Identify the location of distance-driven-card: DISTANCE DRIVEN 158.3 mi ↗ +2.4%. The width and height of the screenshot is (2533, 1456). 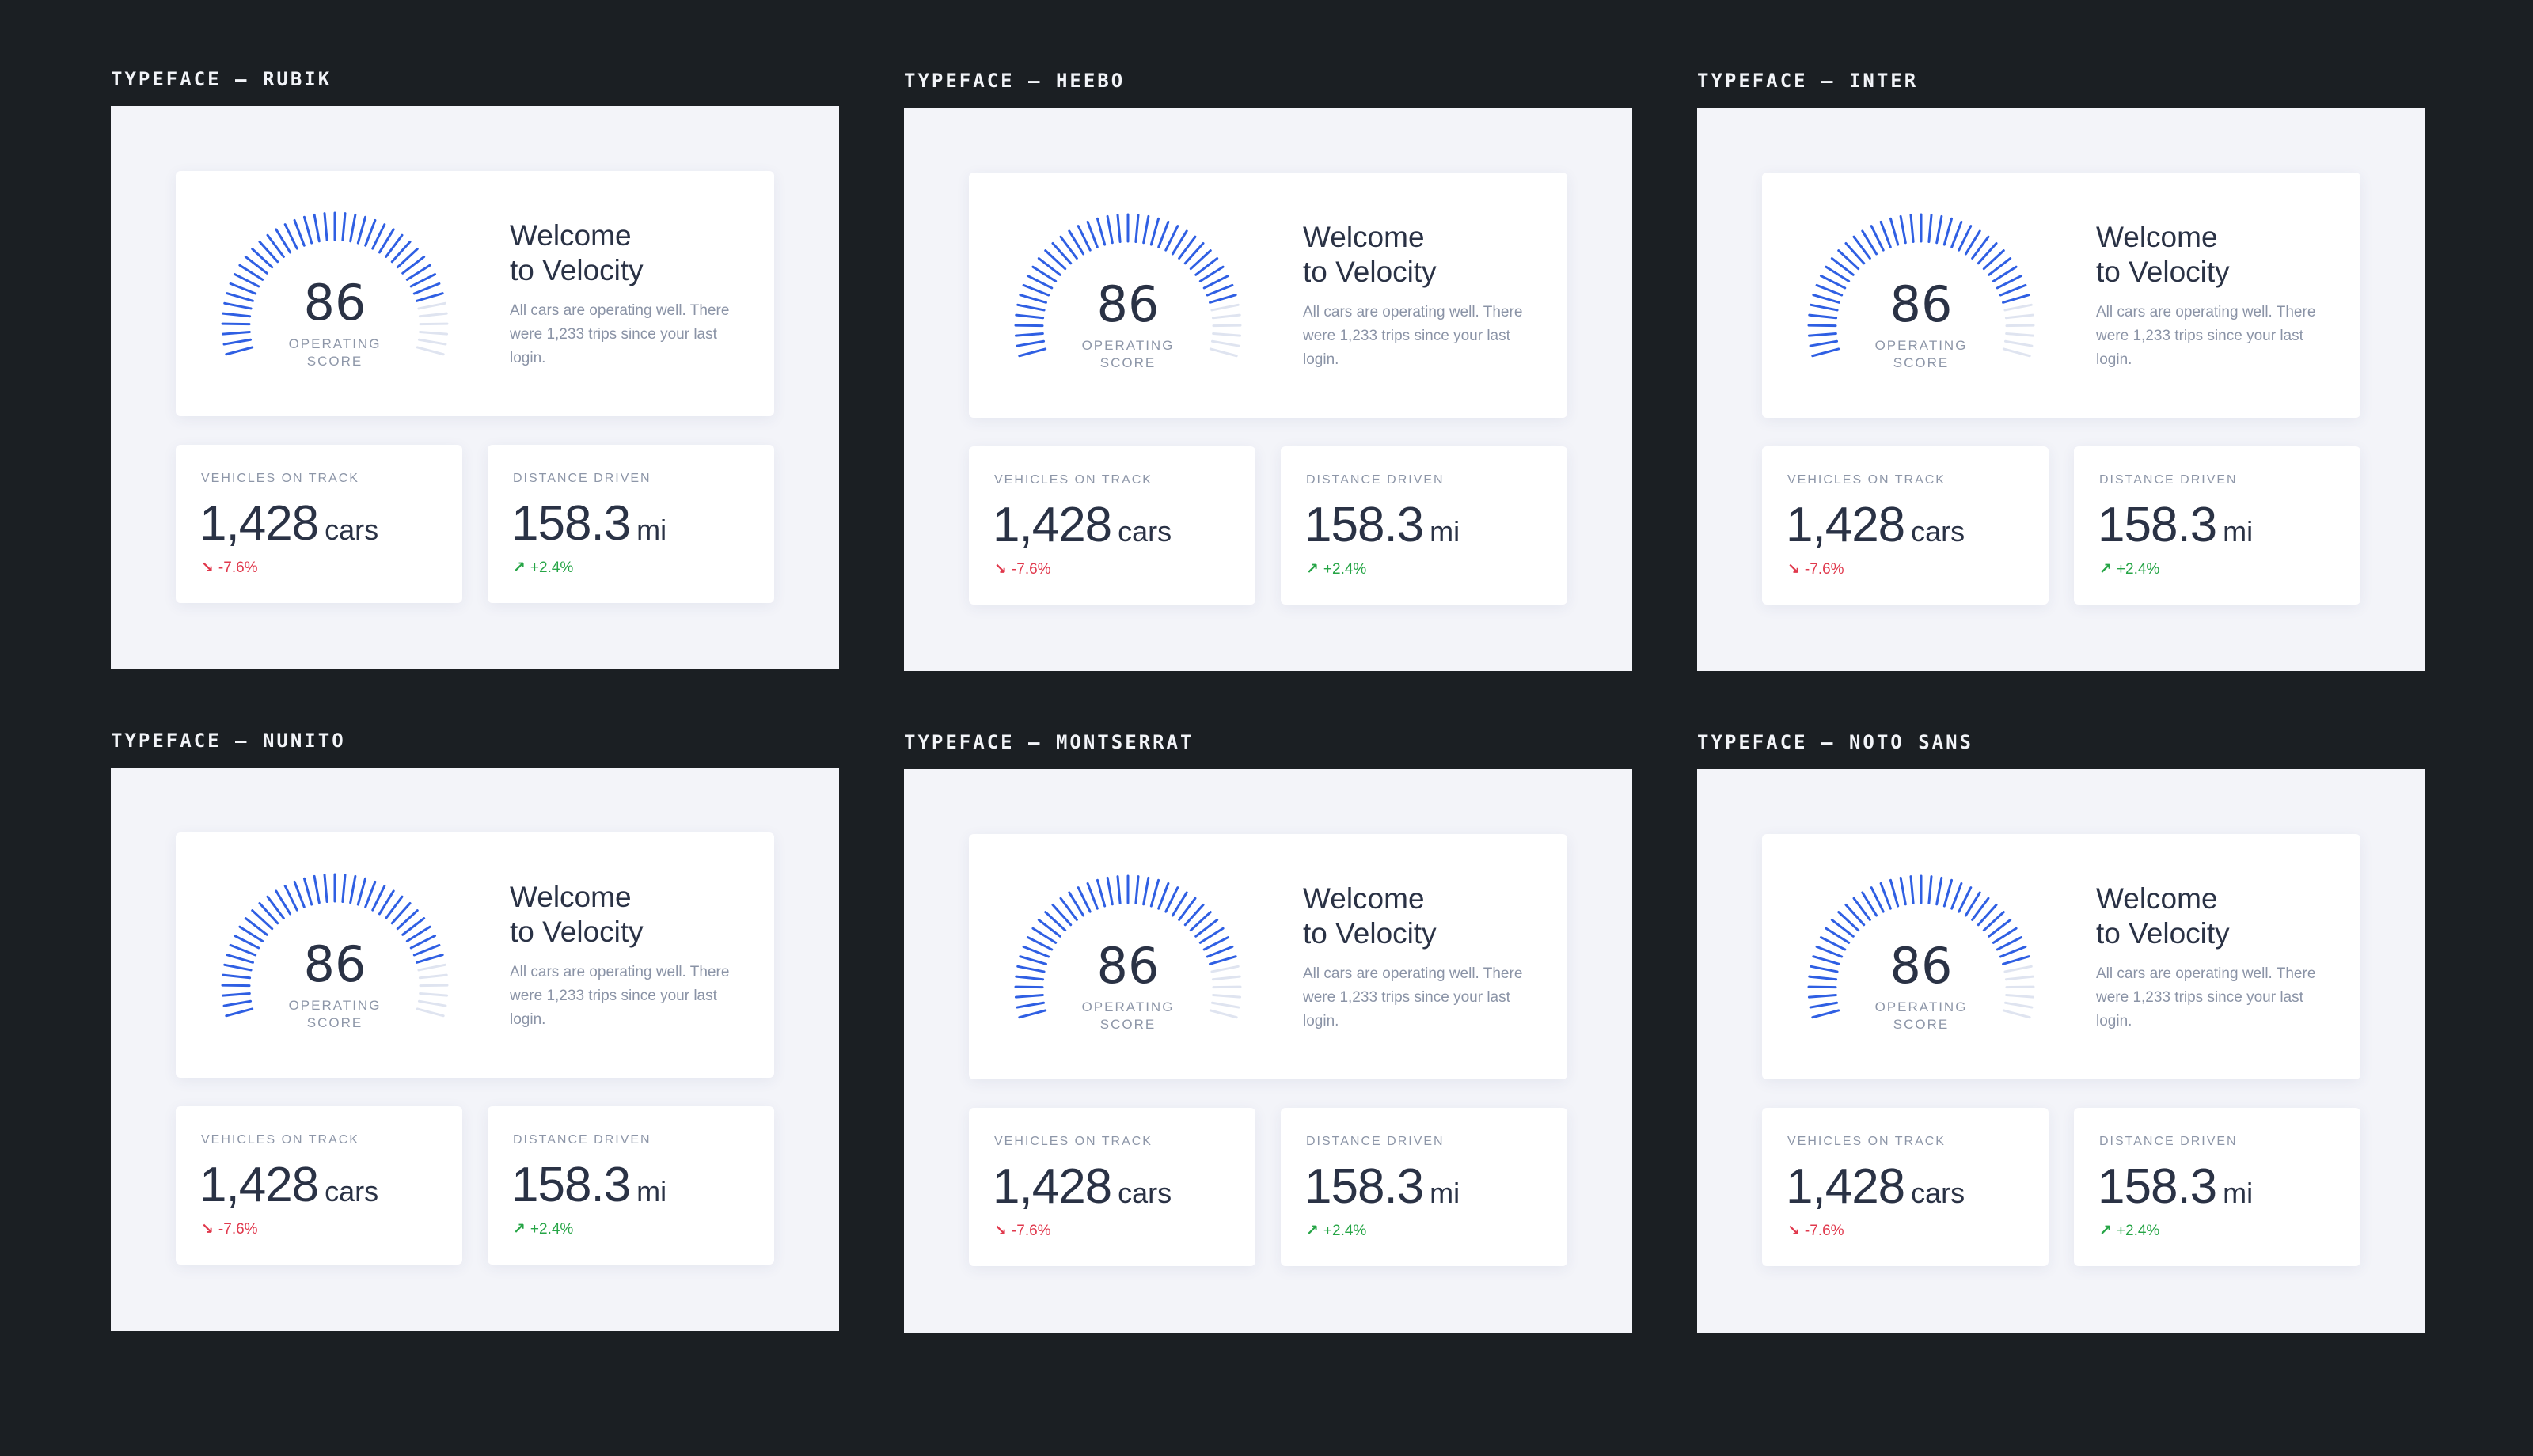
(2217, 525).